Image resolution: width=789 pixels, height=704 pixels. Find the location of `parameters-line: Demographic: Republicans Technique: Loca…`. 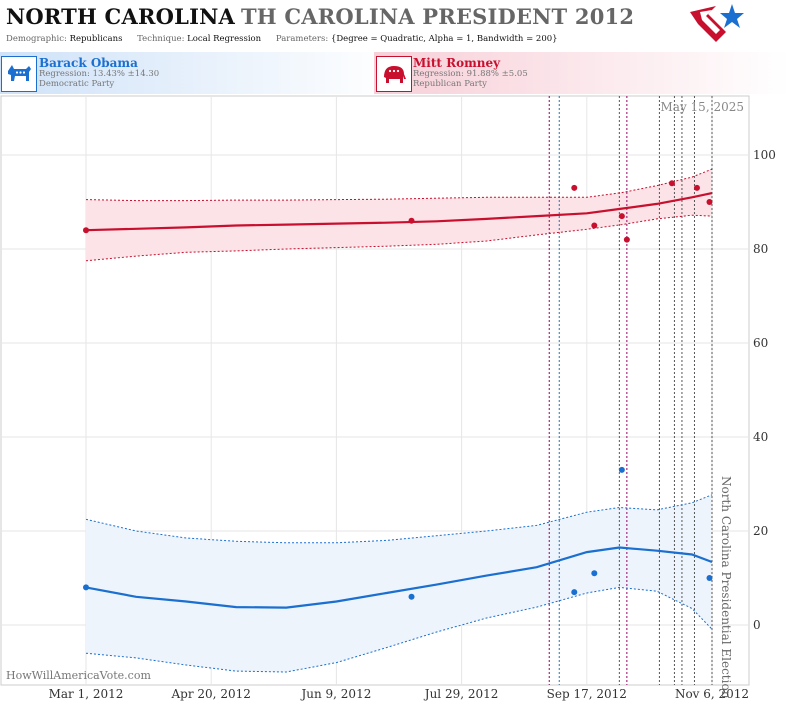

parameters-line: Demographic: Republicans Technique: Loca… is located at coordinates (288, 39).